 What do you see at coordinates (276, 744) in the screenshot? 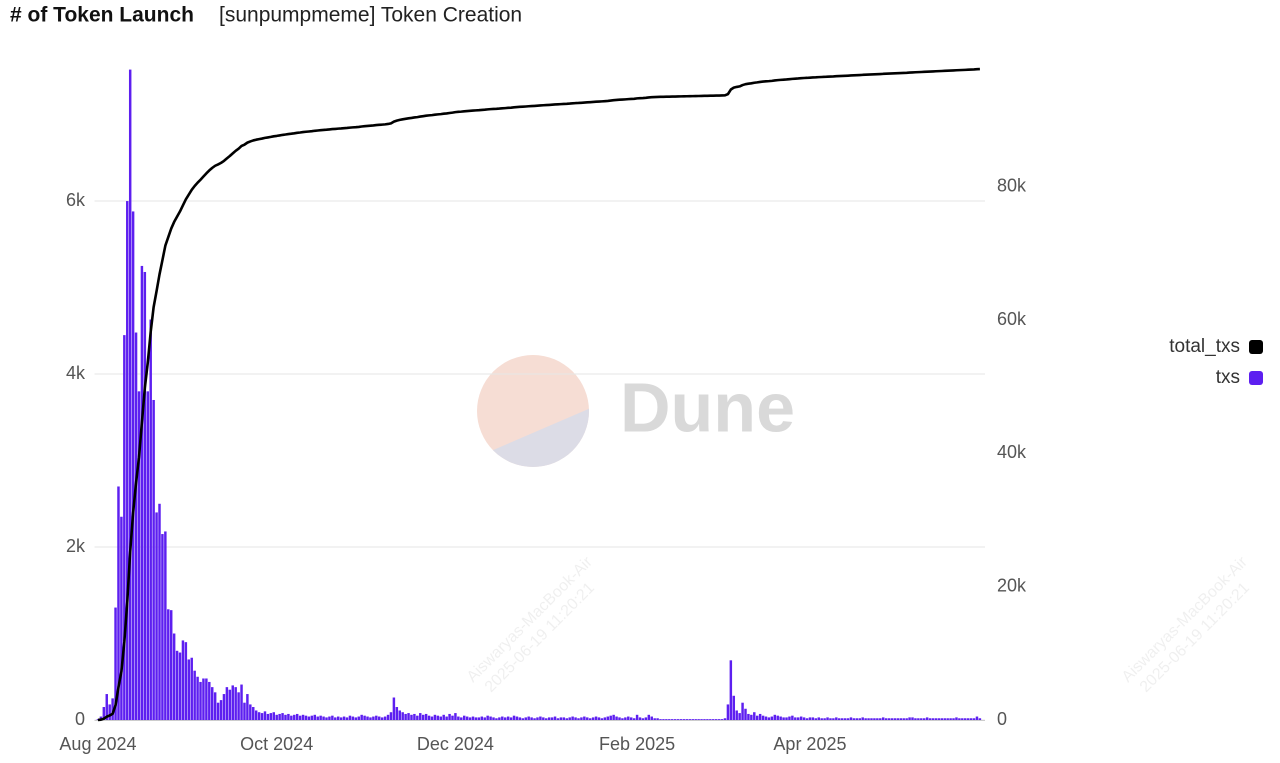
I see `x-tick-label: Oct 2024` at bounding box center [276, 744].